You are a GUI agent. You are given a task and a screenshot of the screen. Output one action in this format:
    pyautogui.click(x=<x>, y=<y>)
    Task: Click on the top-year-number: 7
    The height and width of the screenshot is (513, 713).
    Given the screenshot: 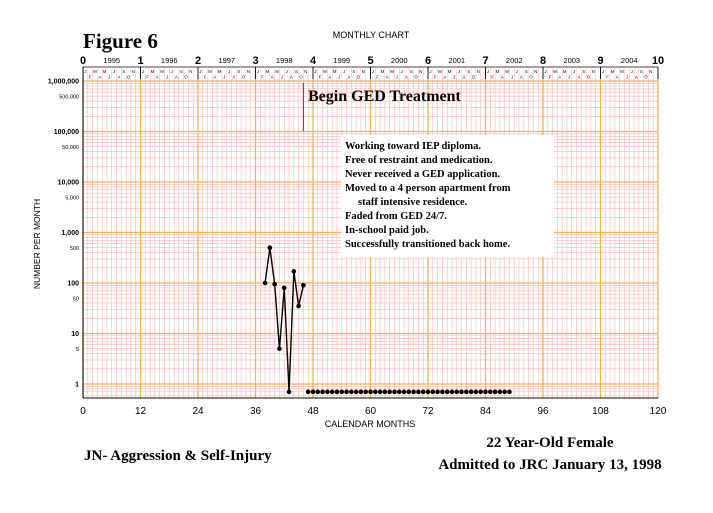 What is the action you would take?
    pyautogui.click(x=485, y=61)
    